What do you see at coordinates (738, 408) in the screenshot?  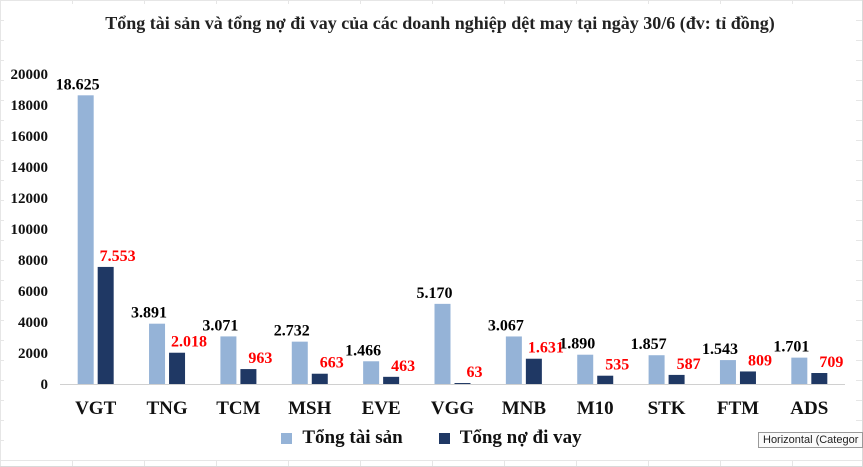 I see `x-tick-label: FTM` at bounding box center [738, 408].